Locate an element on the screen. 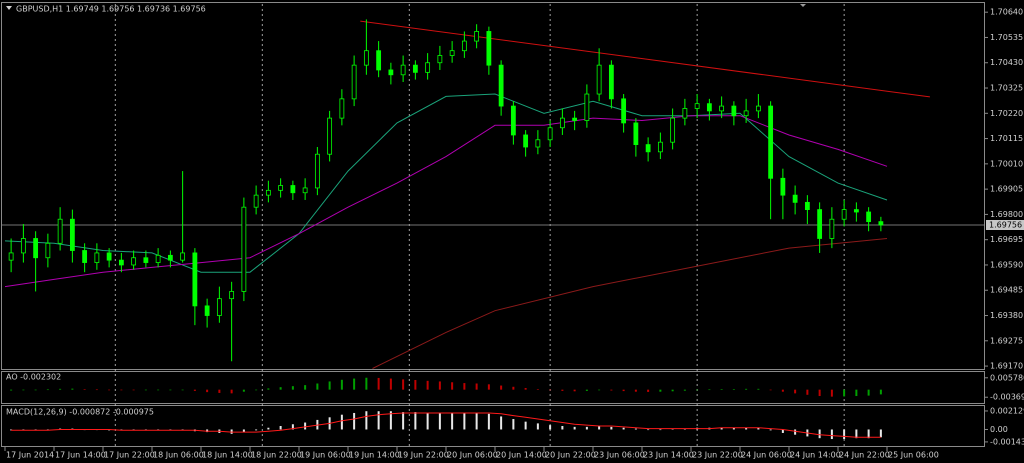  macd-header: MACD(12,26,9) -0.000872 -0.000975 is located at coordinates (80, 412).